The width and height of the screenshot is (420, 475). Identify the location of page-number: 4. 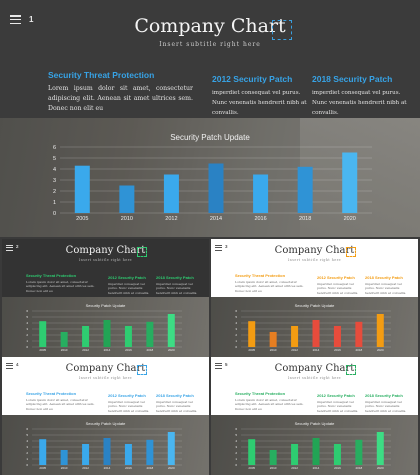
(17, 364).